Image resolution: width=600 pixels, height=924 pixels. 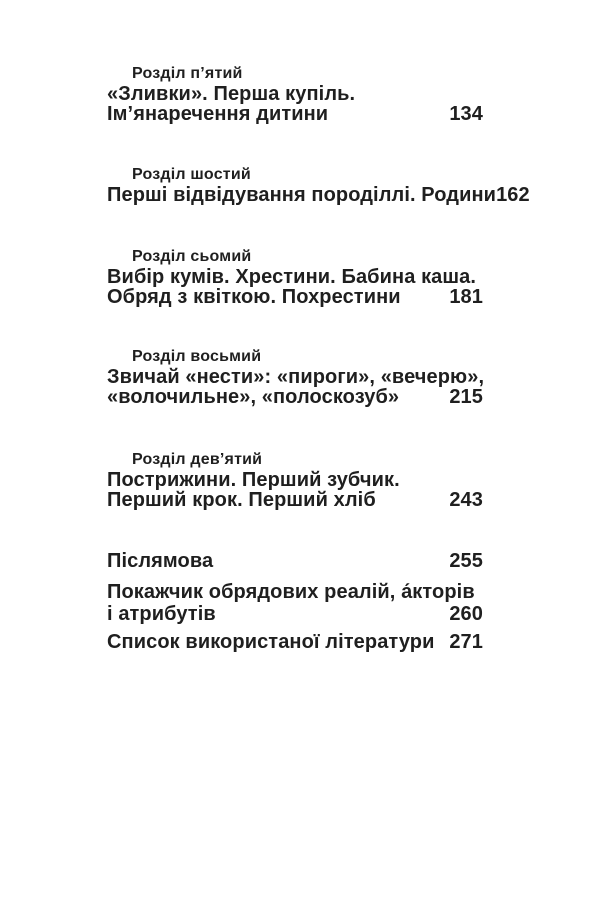 I want to click on page-number: 215, so click(x=466, y=397).